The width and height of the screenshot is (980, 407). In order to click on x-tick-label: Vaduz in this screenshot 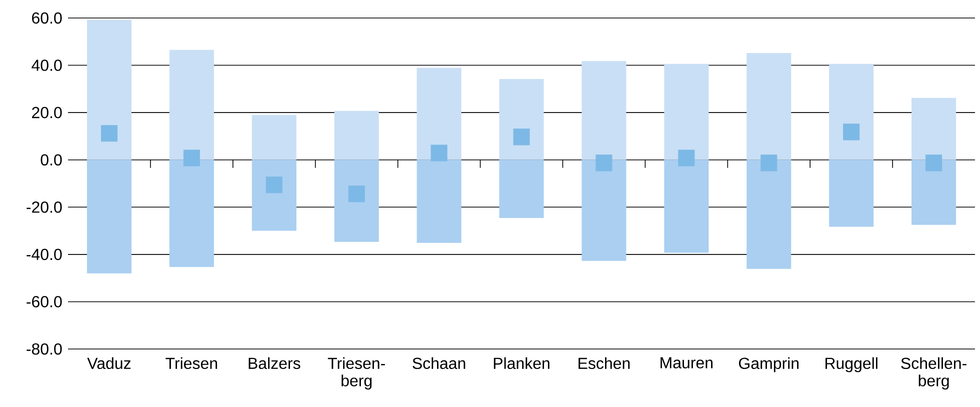, I will do `click(109, 363)`.